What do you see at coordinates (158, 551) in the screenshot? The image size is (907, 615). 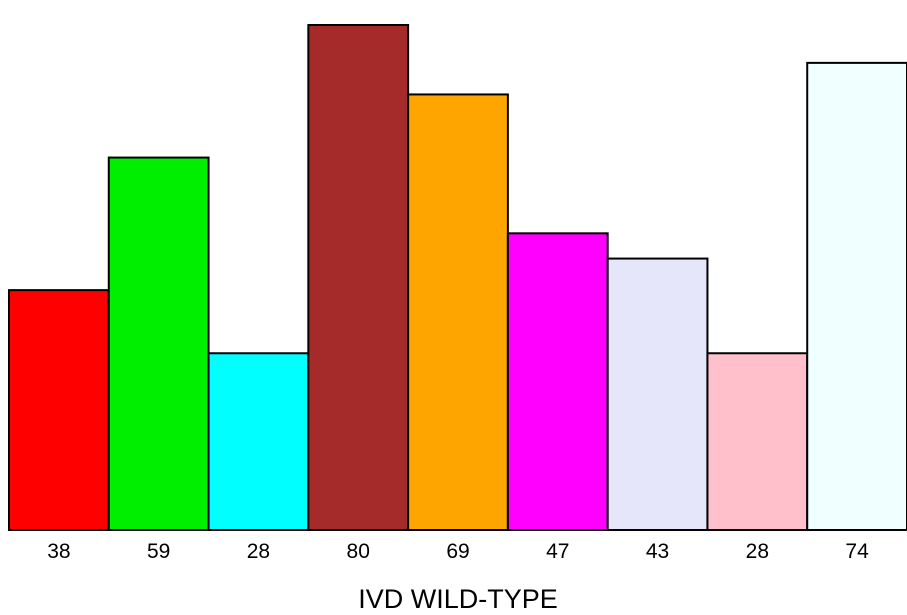 I see `x-tick-label-2: 59` at bounding box center [158, 551].